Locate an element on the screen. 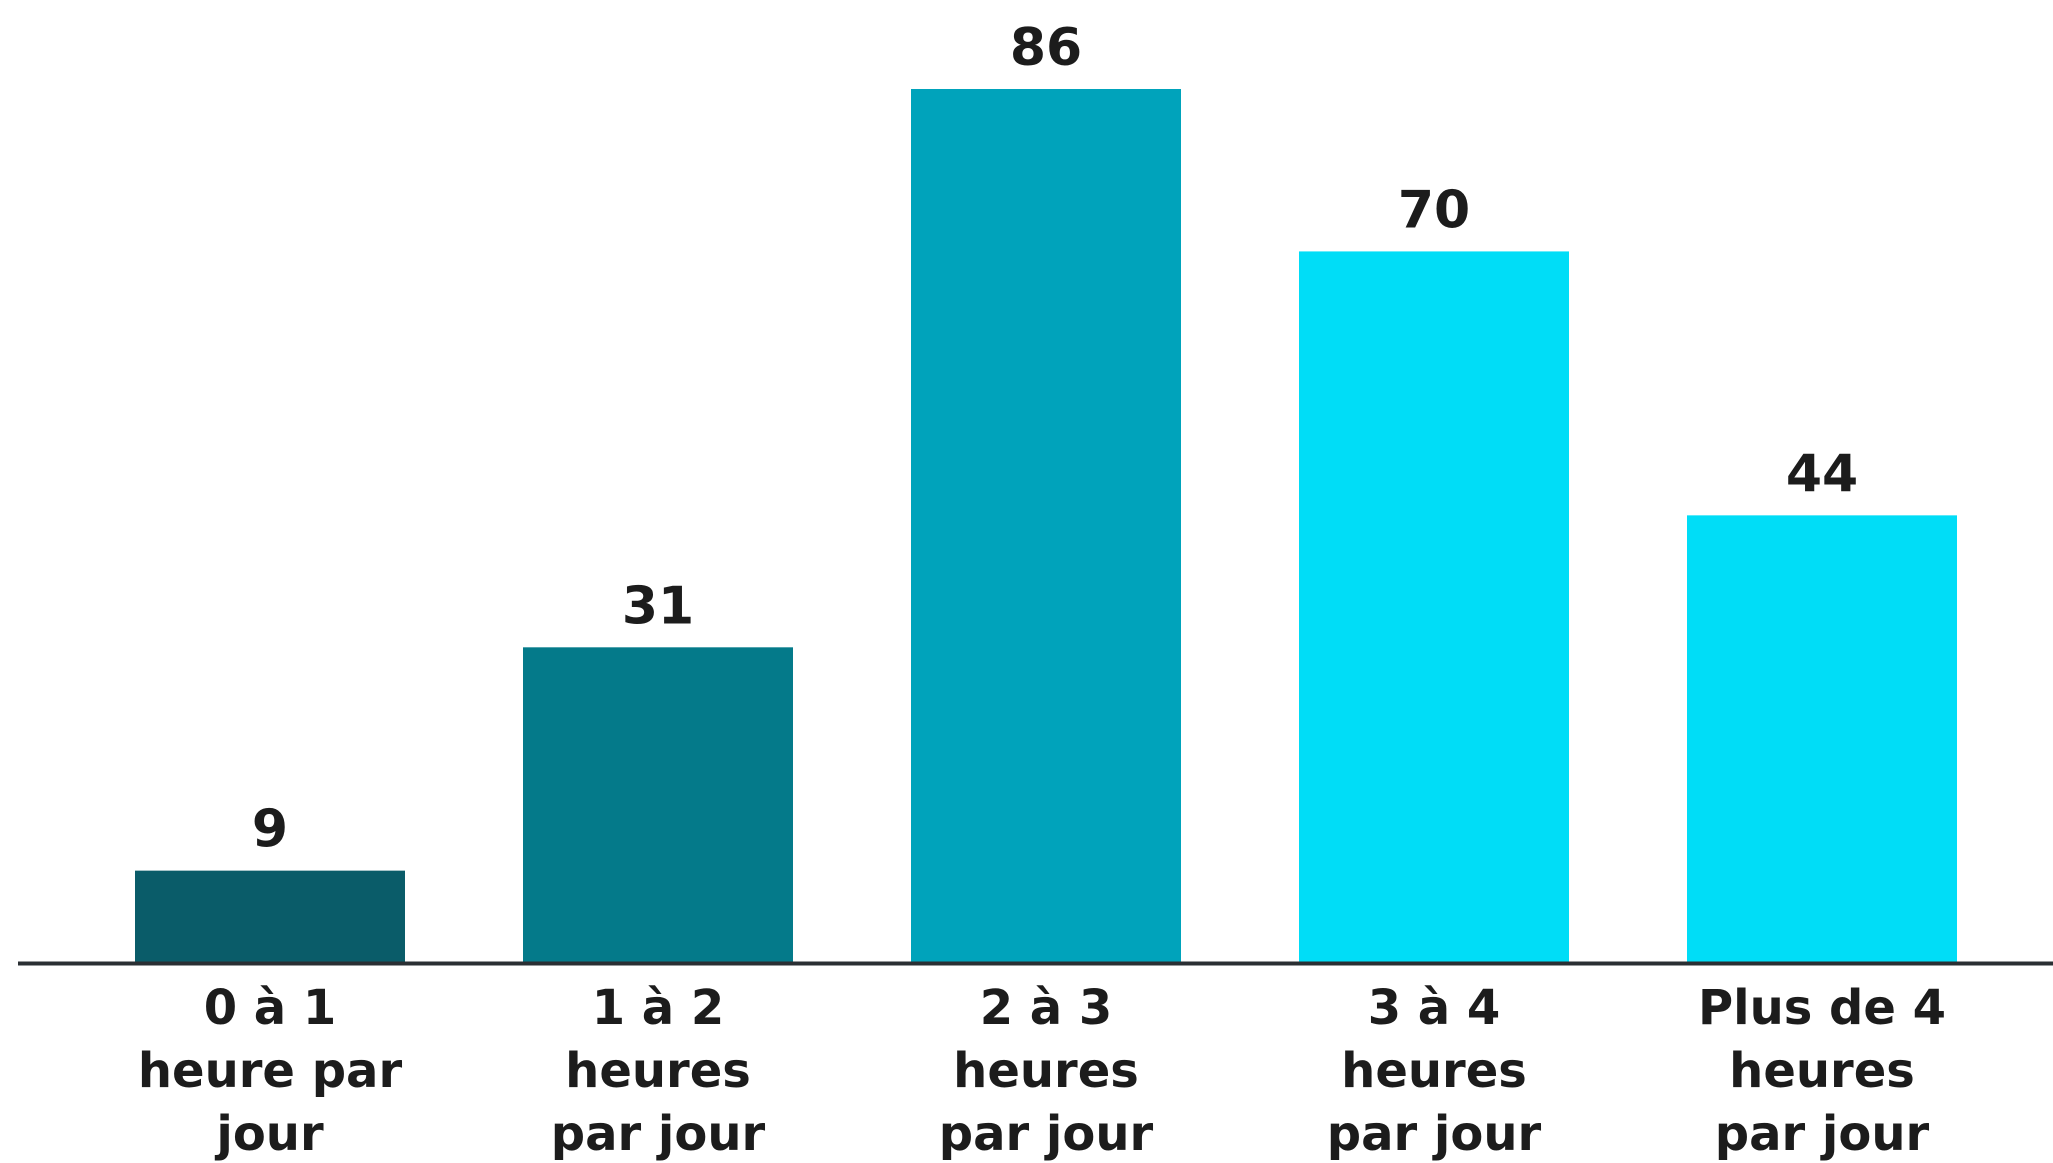  category-label-line: heure par is located at coordinates (270, 1071).